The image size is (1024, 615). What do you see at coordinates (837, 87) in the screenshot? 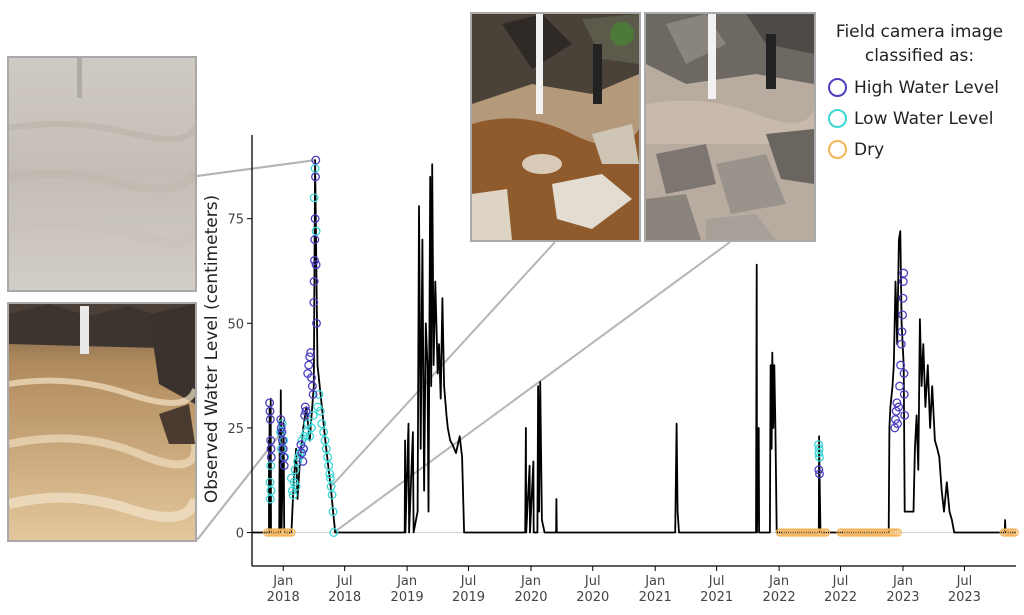
I see `high-water-swatch-icon` at bounding box center [837, 87].